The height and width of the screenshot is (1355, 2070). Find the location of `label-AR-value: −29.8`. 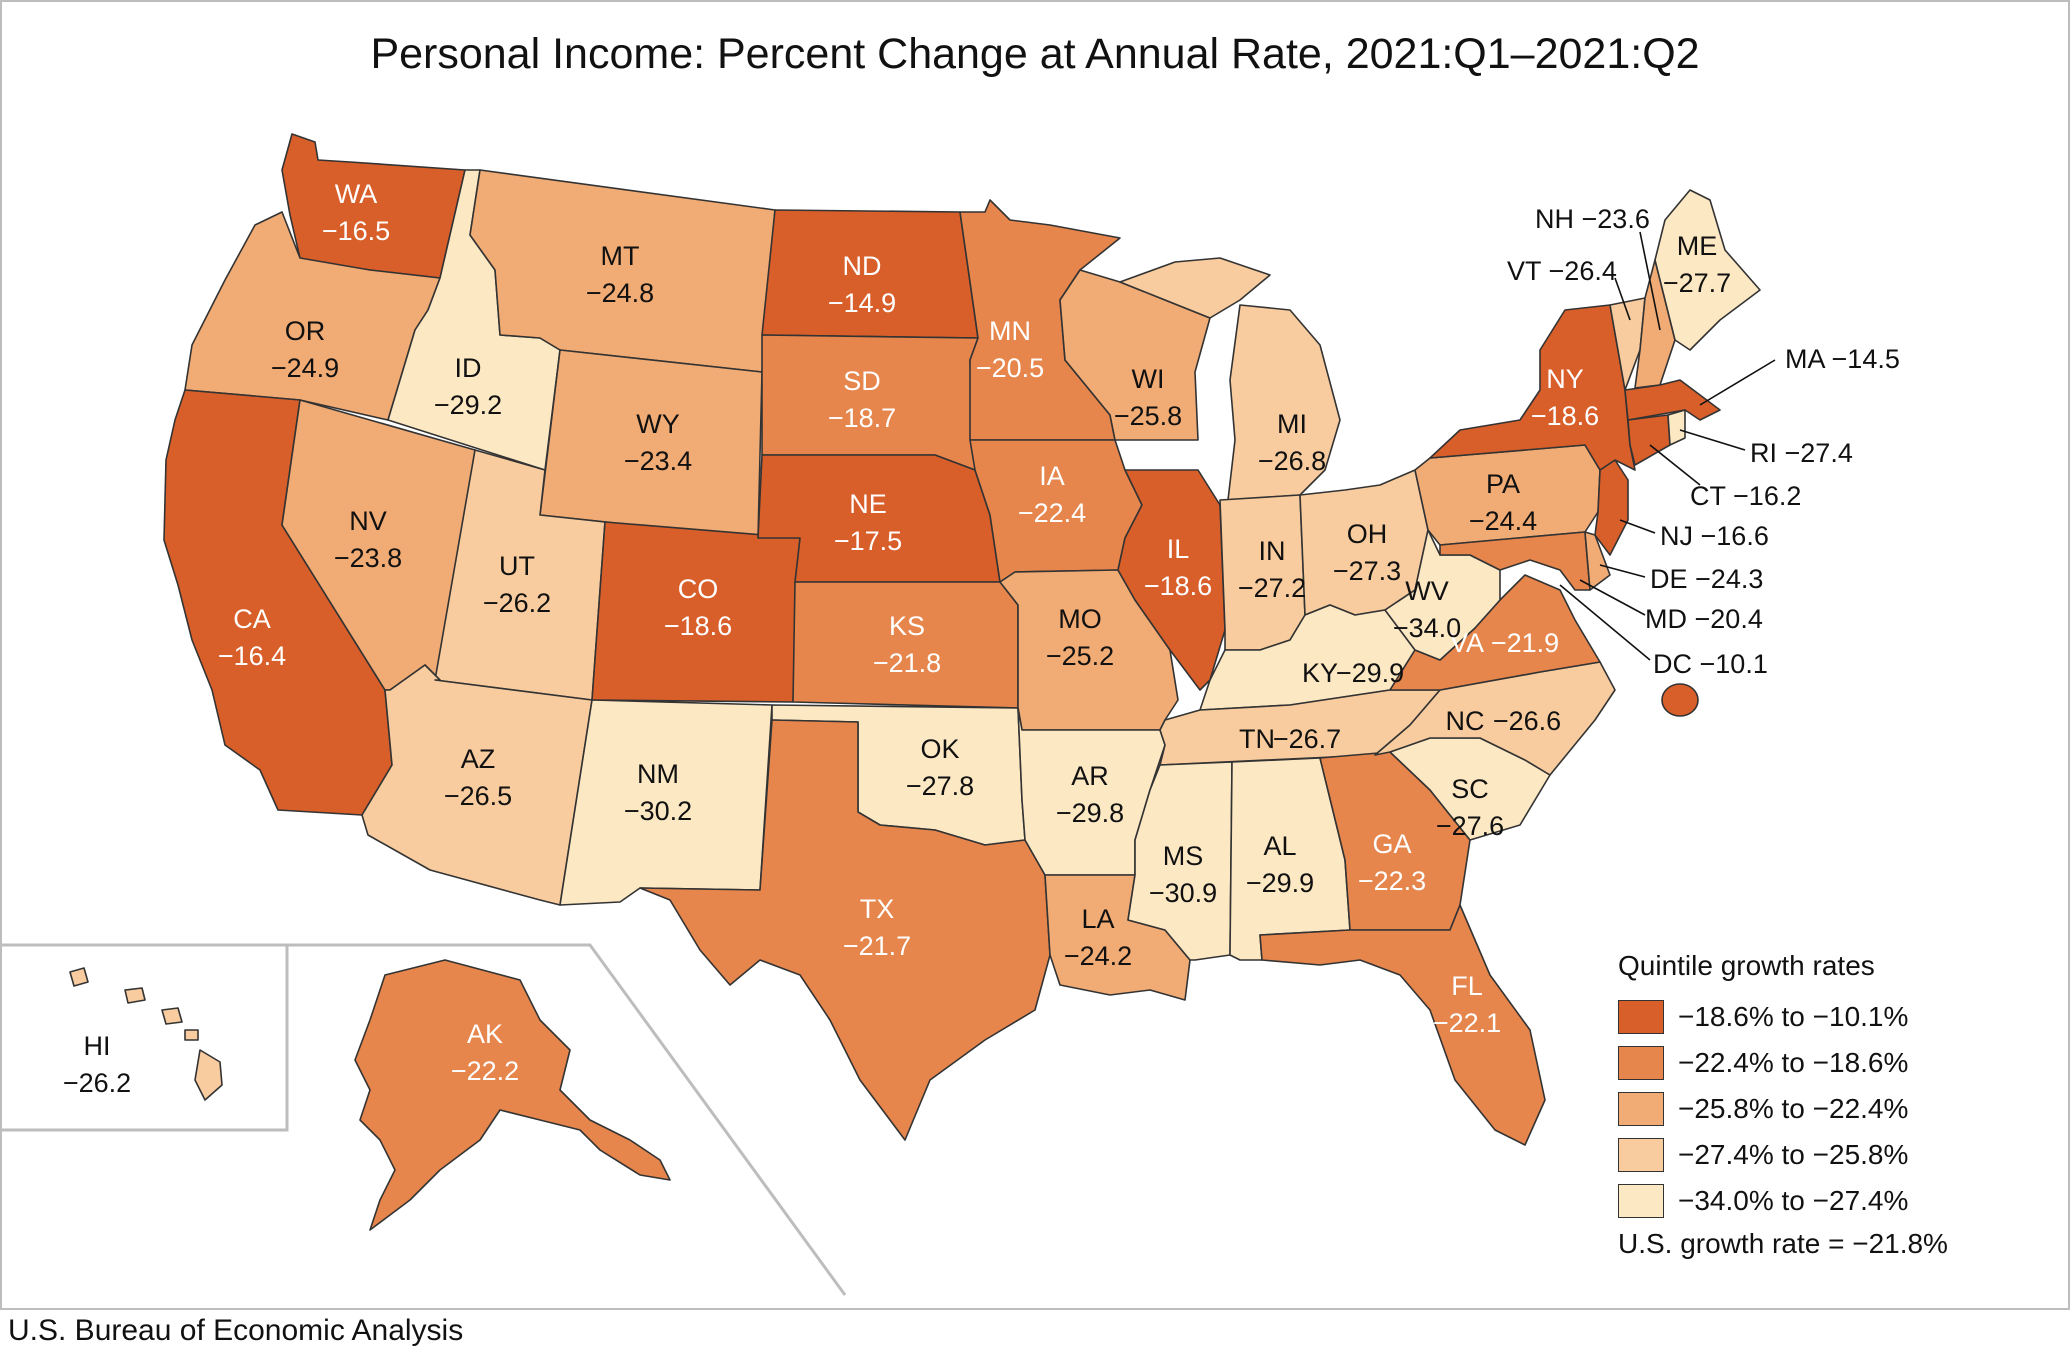

label-AR-value: −29.8 is located at coordinates (1090, 813).